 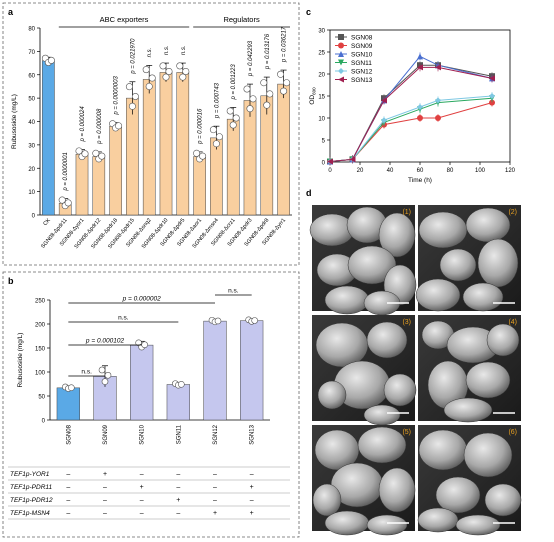 What do you see at coordinates (142, 299) in the screenshot?
I see `b-comparison-label: p = 0.000002` at bounding box center [142, 299].